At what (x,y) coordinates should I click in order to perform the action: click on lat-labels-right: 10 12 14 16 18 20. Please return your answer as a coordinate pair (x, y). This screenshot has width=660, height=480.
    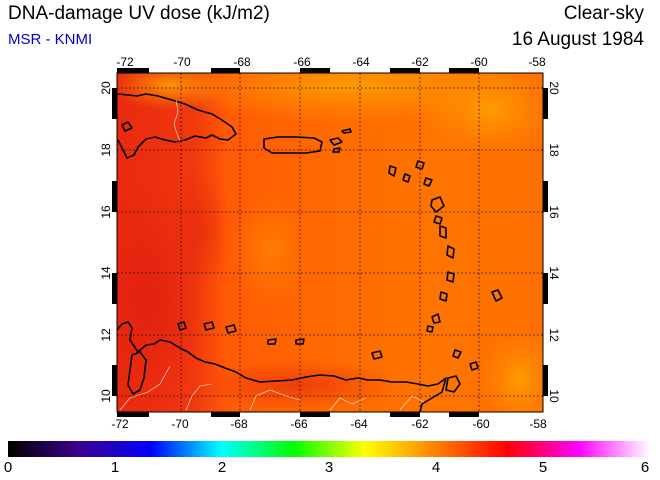
    Looking at the image, I should click on (554, 242).